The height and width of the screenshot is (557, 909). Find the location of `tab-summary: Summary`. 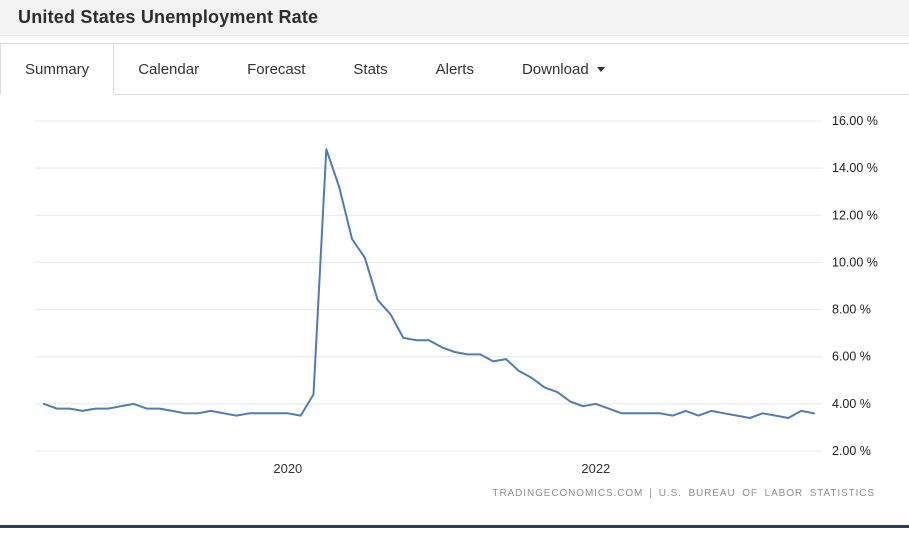

tab-summary: Summary is located at coordinates (57, 69).